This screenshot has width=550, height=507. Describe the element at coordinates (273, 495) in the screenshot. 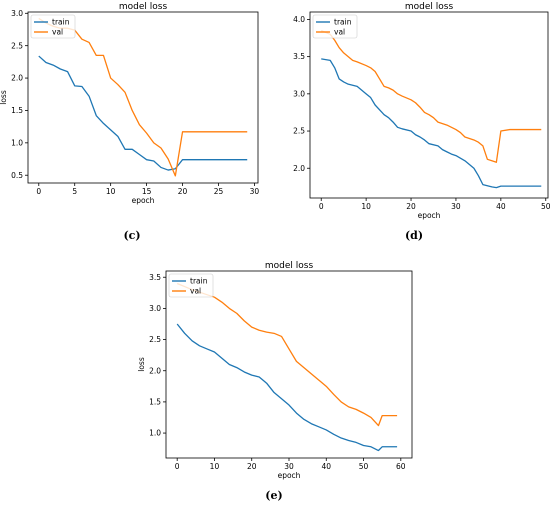

I see `panel-caption: (e)` at that location.